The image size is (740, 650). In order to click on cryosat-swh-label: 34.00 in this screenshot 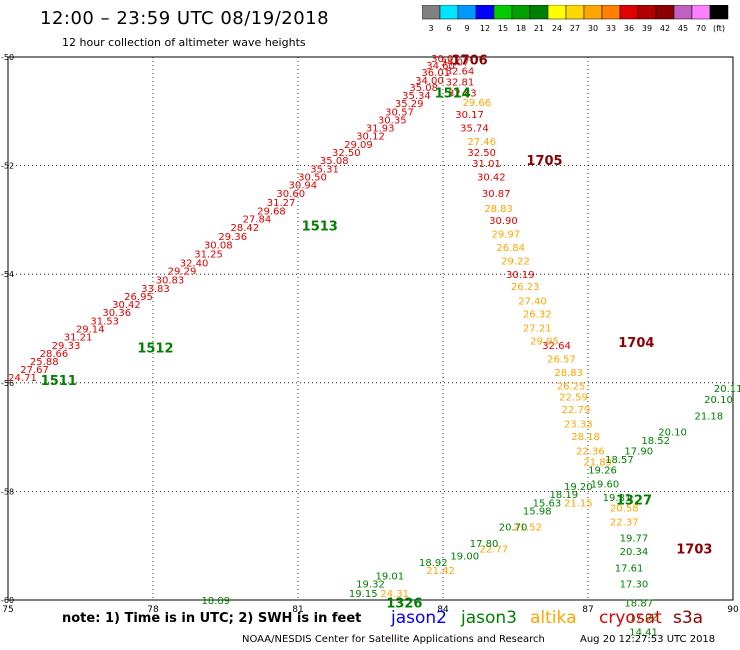, I will do `click(429, 81)`.